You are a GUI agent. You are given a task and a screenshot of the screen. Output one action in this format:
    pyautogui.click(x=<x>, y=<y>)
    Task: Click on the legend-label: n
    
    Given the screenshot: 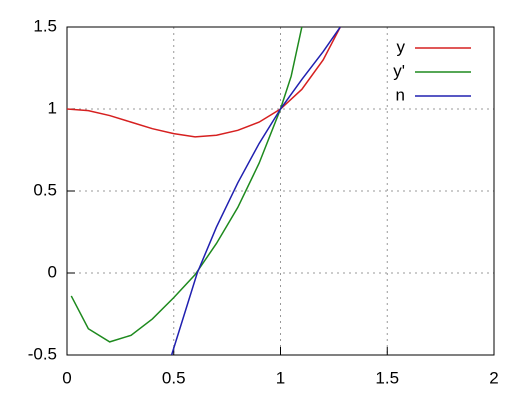 What is the action you would take?
    pyautogui.click(x=400, y=94)
    